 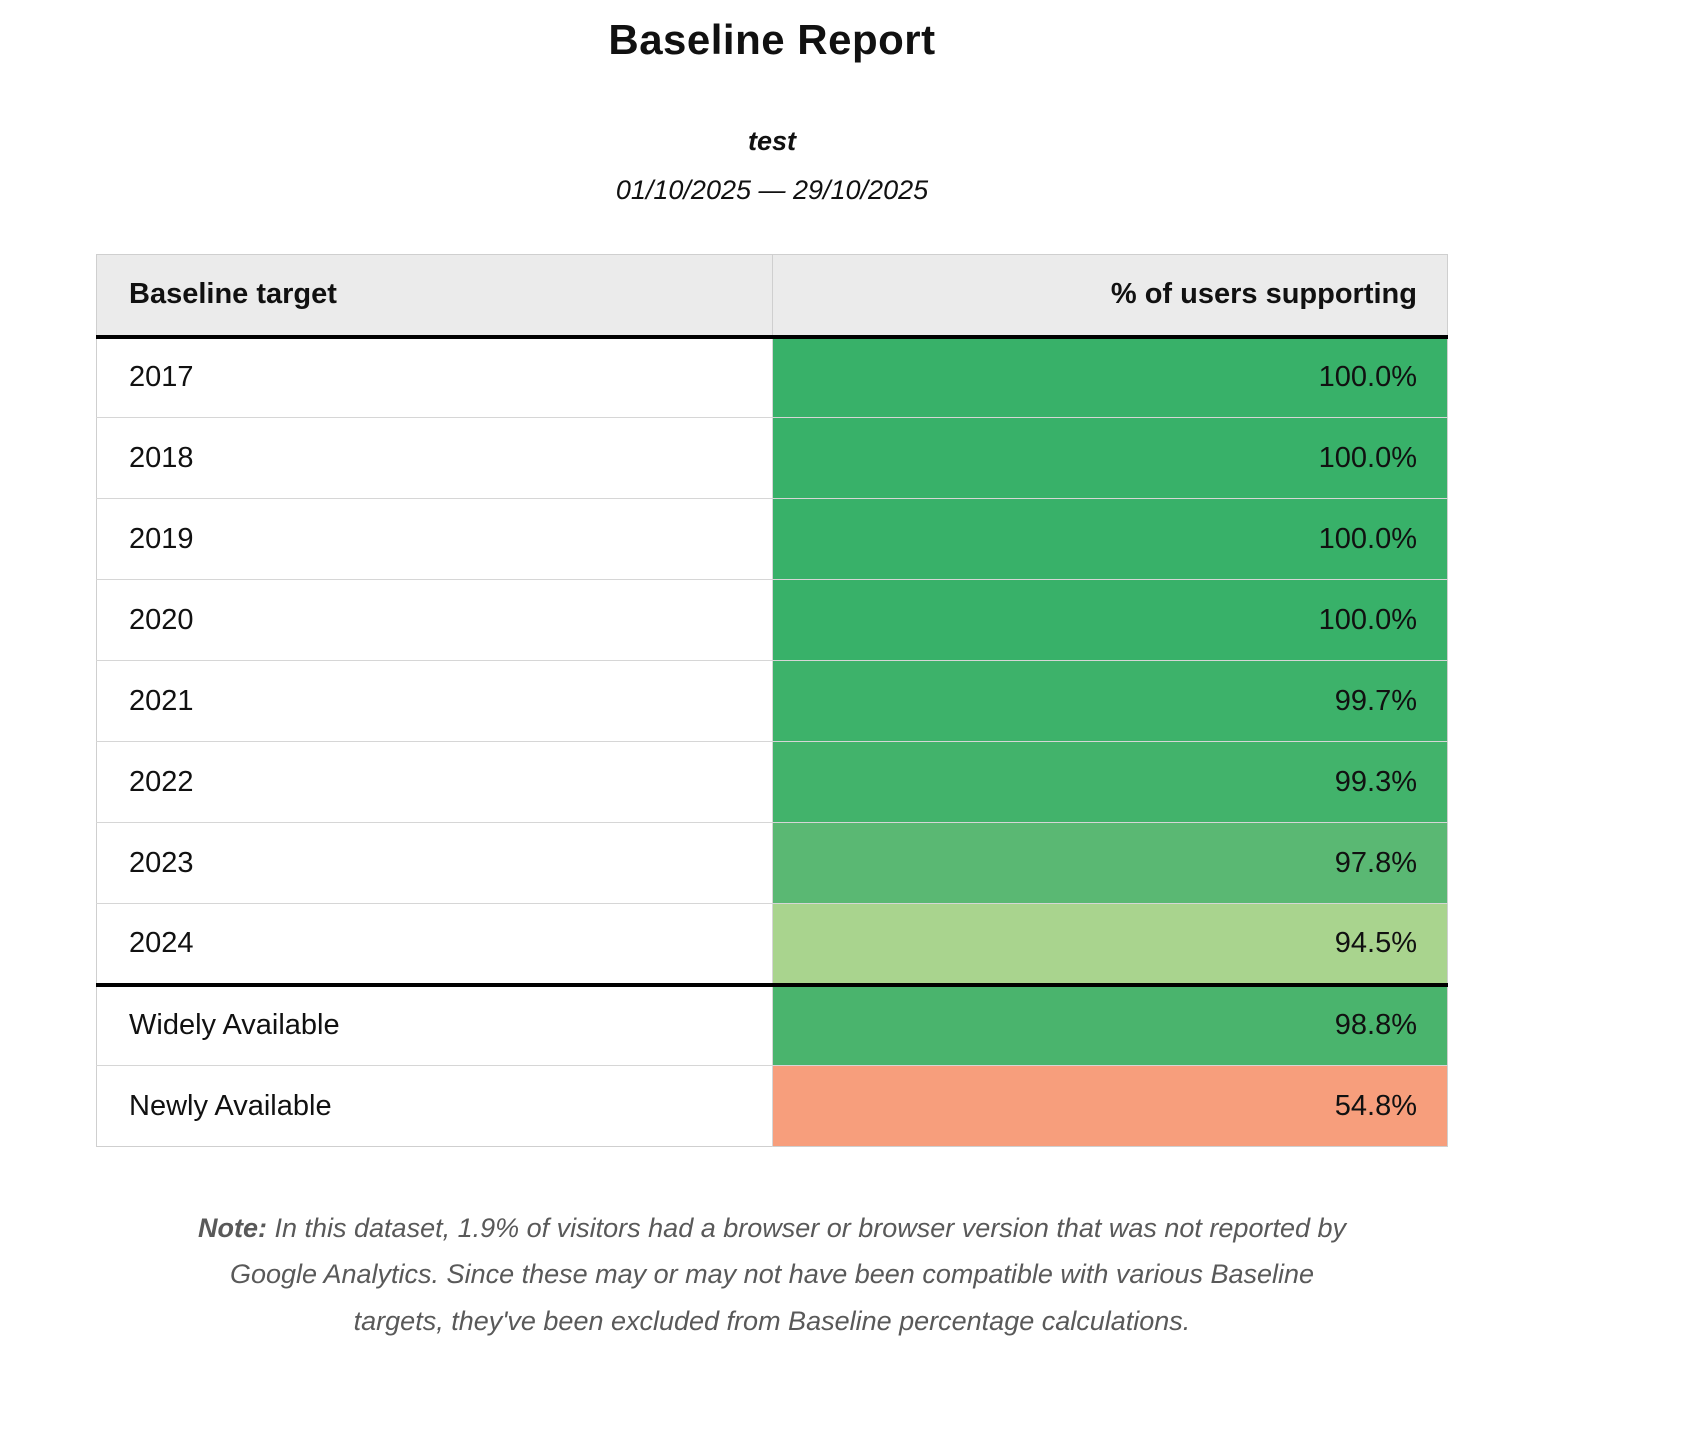 I want to click on baseline-target-cell: 2023, so click(x=434, y=863).